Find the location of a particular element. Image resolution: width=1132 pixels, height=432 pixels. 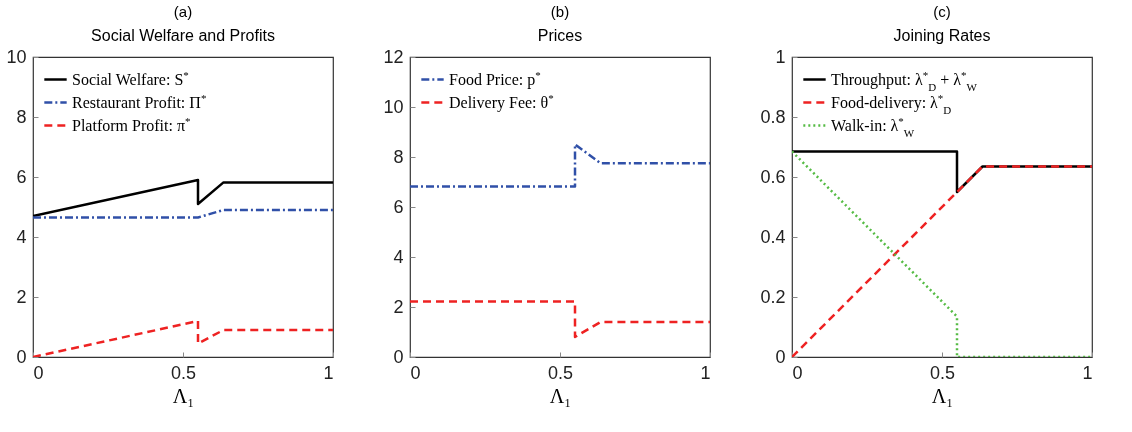

chart-subtitle: Social Welfare and Profits is located at coordinates (183, 35).